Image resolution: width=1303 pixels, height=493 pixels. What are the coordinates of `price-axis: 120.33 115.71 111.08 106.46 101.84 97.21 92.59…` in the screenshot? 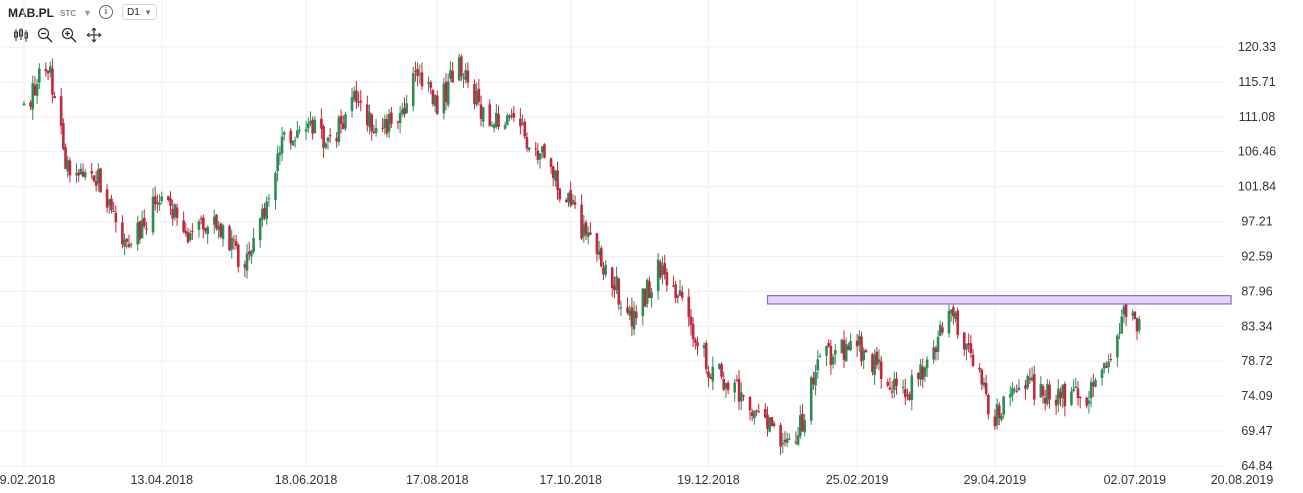 It's located at (1257, 256).